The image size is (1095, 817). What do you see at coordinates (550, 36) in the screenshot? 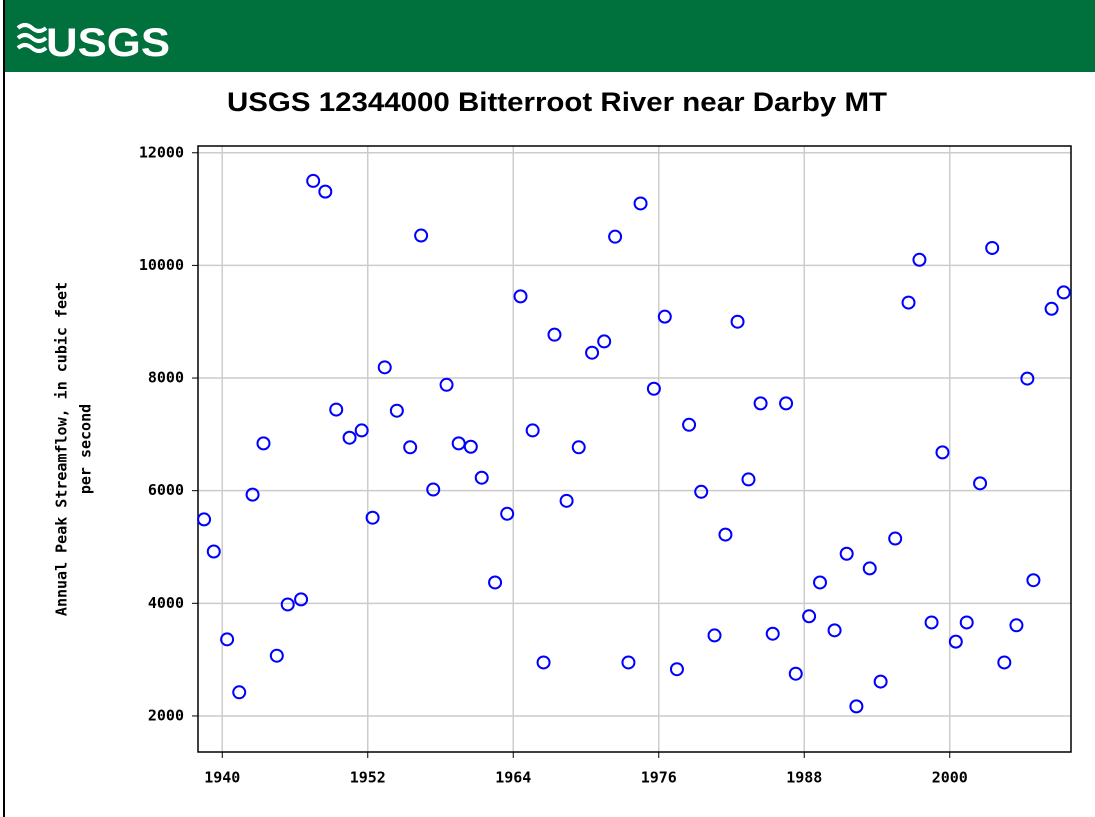
I see `banner` at bounding box center [550, 36].